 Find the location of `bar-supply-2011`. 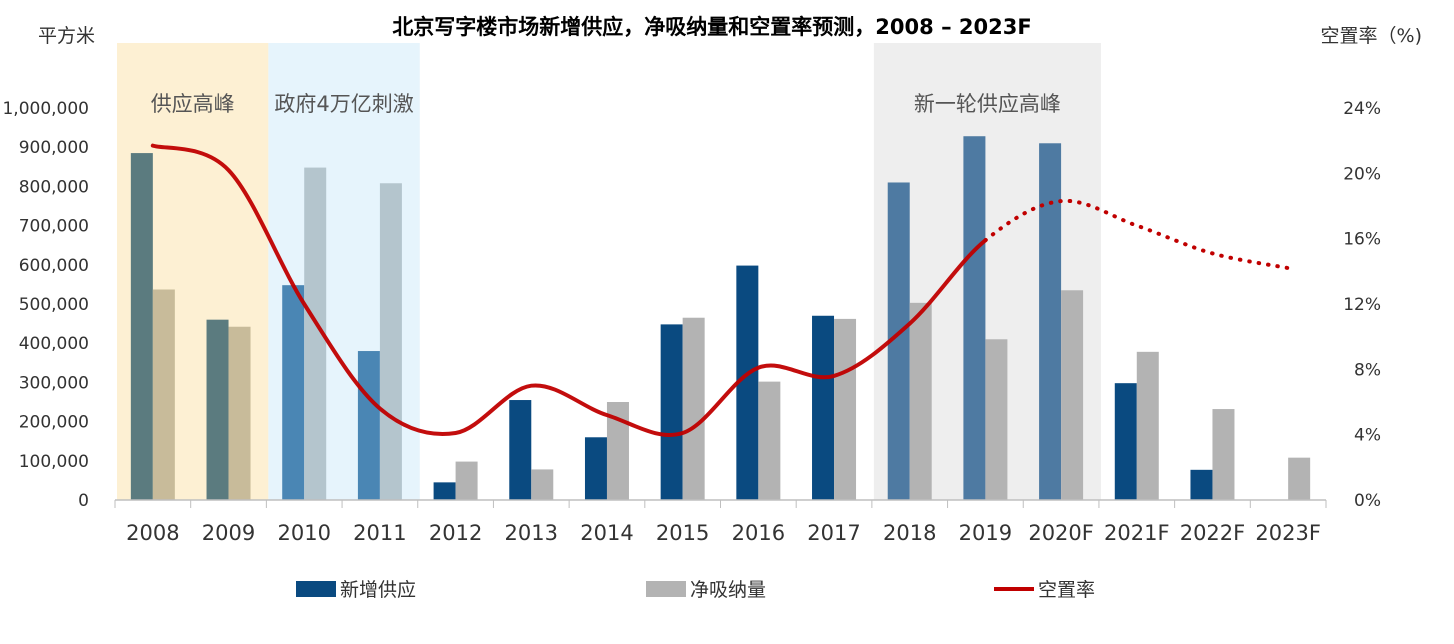

bar-supply-2011 is located at coordinates (368, 425).